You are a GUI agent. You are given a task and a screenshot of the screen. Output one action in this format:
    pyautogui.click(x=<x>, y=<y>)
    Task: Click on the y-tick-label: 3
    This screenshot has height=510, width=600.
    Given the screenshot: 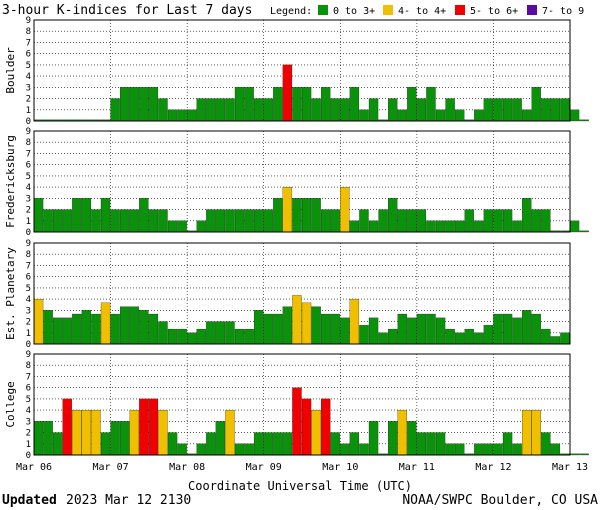 What is the action you would take?
    pyautogui.click(x=28, y=422)
    